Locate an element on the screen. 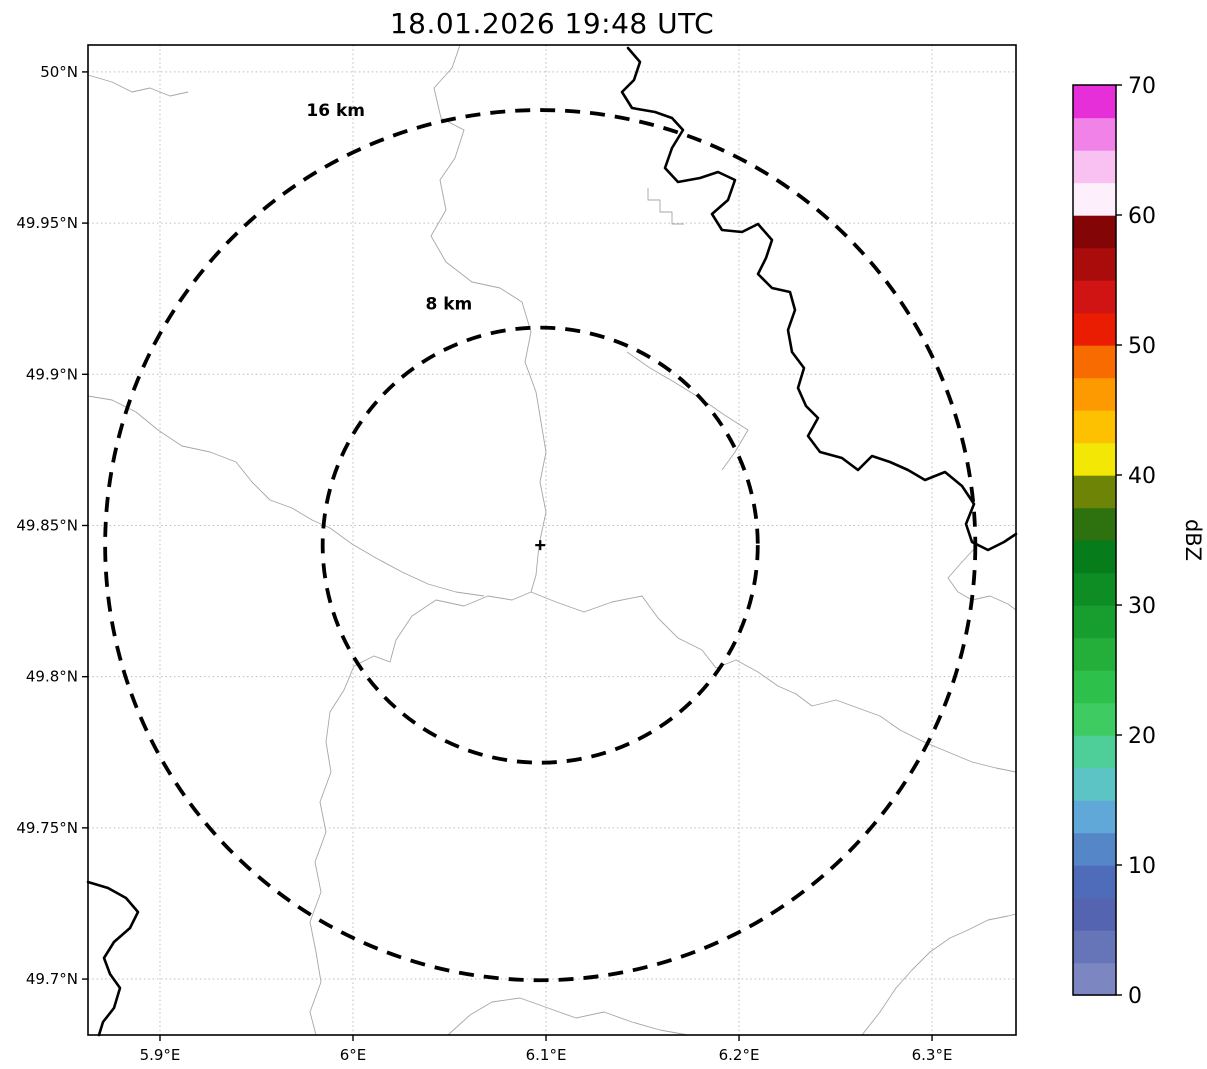  colorbar-tick-label: 40 is located at coordinates (1142, 476).